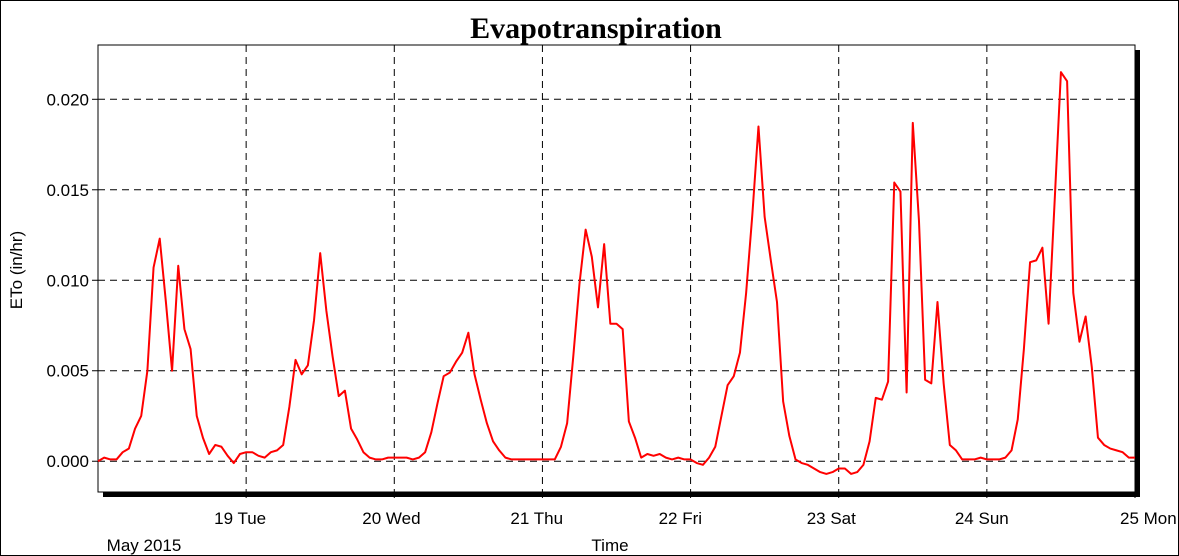 This screenshot has width=1179, height=556. I want to click on y-tick-label: 0.010, so click(67, 280).